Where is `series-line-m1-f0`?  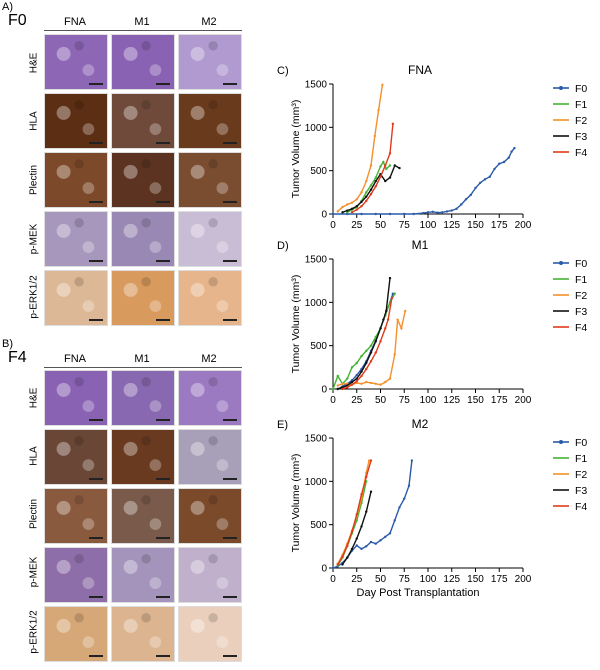 series-line-m1-f0 is located at coordinates (365, 341).